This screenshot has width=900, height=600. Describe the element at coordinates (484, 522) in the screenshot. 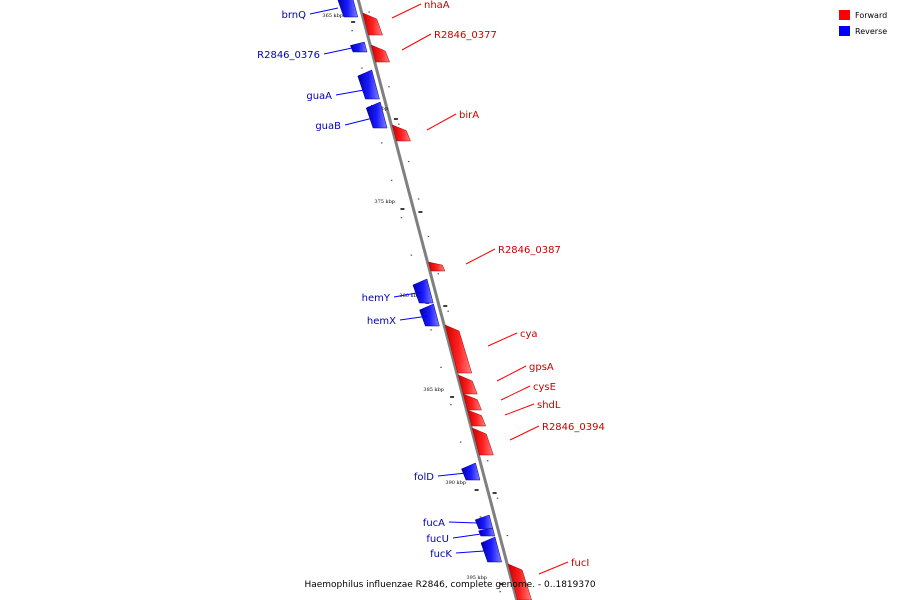

I see `gene-arrow-fuca` at that location.